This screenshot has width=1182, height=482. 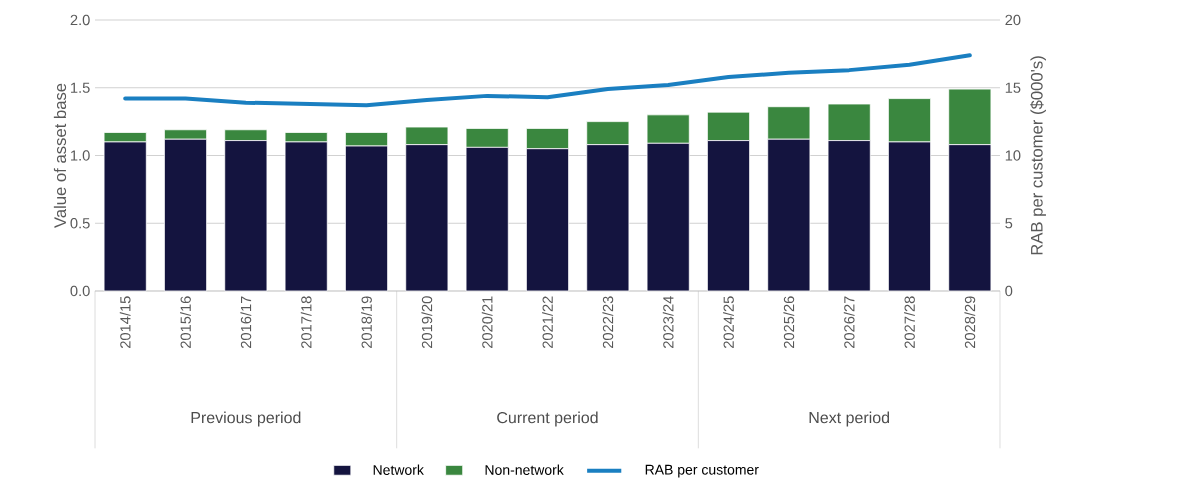 What do you see at coordinates (80, 291) in the screenshot?
I see `y-tick-label: 0.0` at bounding box center [80, 291].